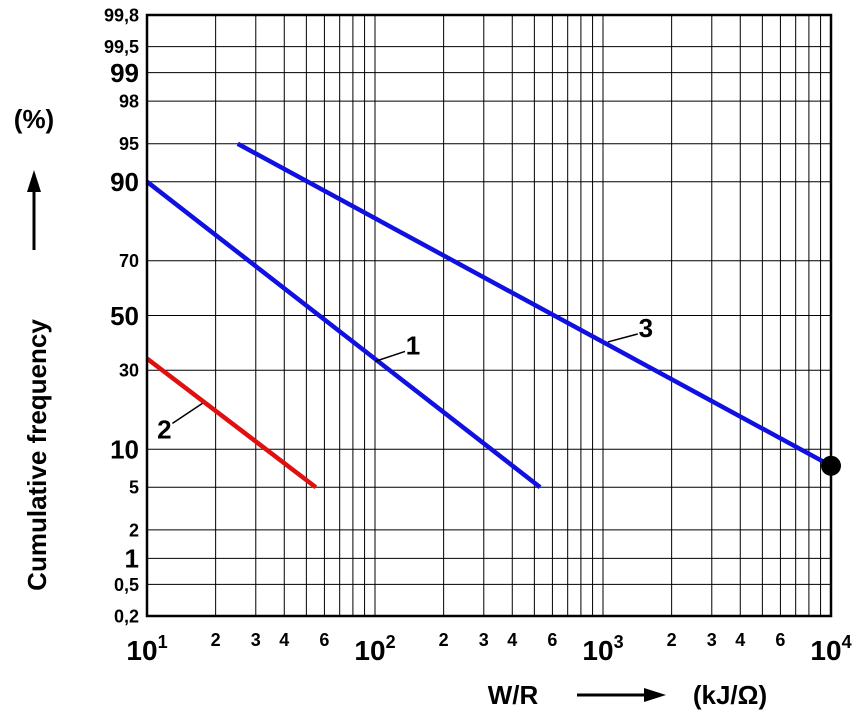 The image size is (865, 714). I want to click on y-tick-label: 90, so click(124, 182).